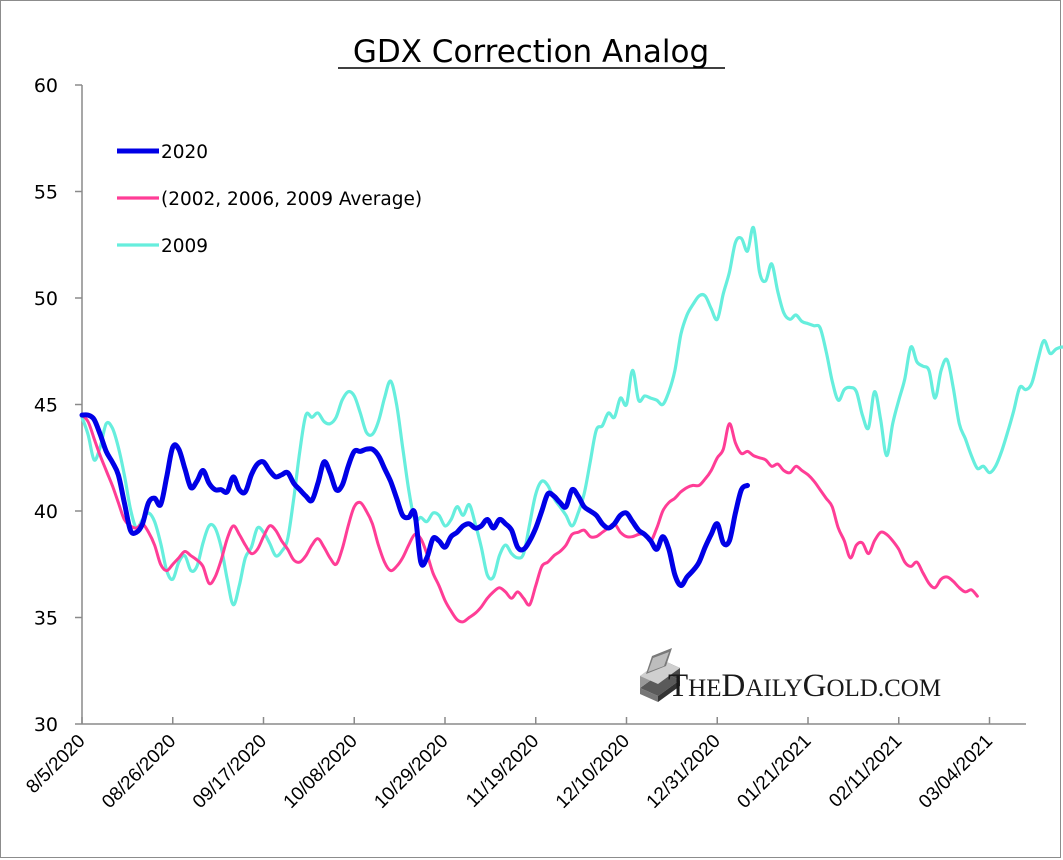 This screenshot has height=860, width=1063. I want to click on y-tick-label: 50, so click(46, 299).